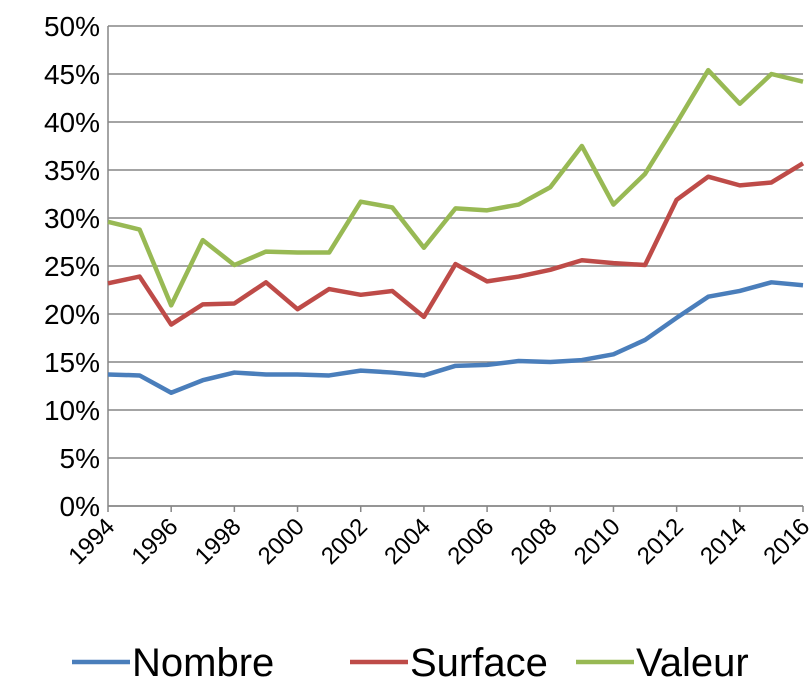 The image size is (810, 680). Describe the element at coordinates (72, 218) in the screenshot. I see `y-tick-label: 30%` at that location.